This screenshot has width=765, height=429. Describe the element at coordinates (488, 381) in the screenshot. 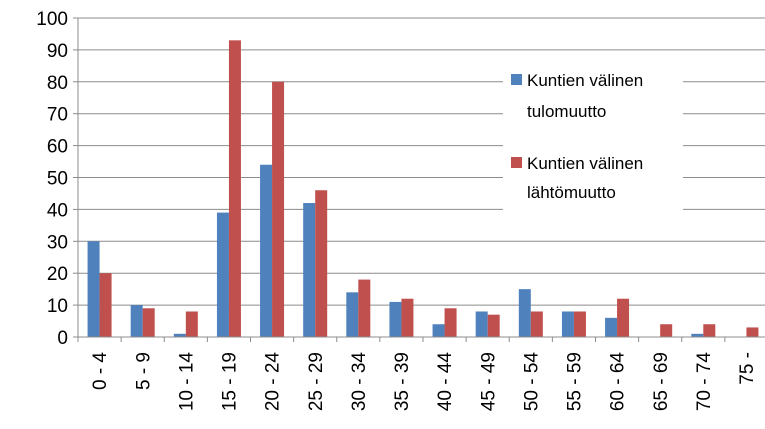

I see `x-tick-label: 45 - 49` at that location.